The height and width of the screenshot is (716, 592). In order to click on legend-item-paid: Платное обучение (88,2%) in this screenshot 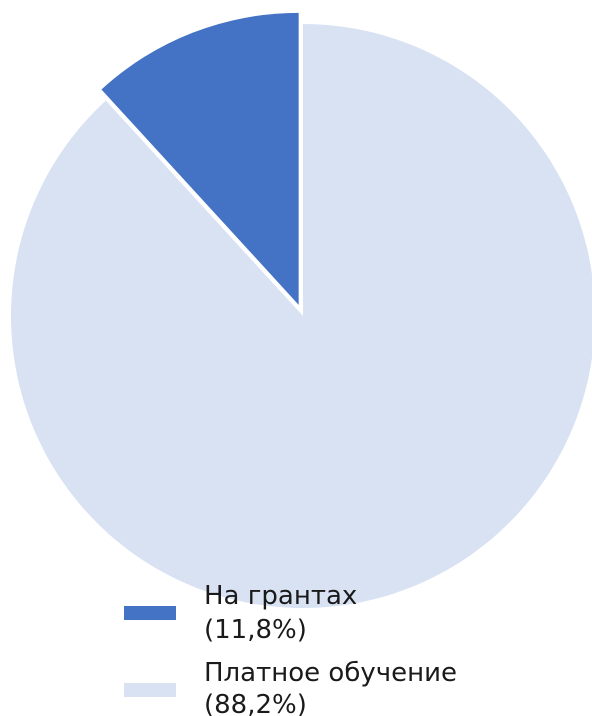, I will do `click(290, 687)`.